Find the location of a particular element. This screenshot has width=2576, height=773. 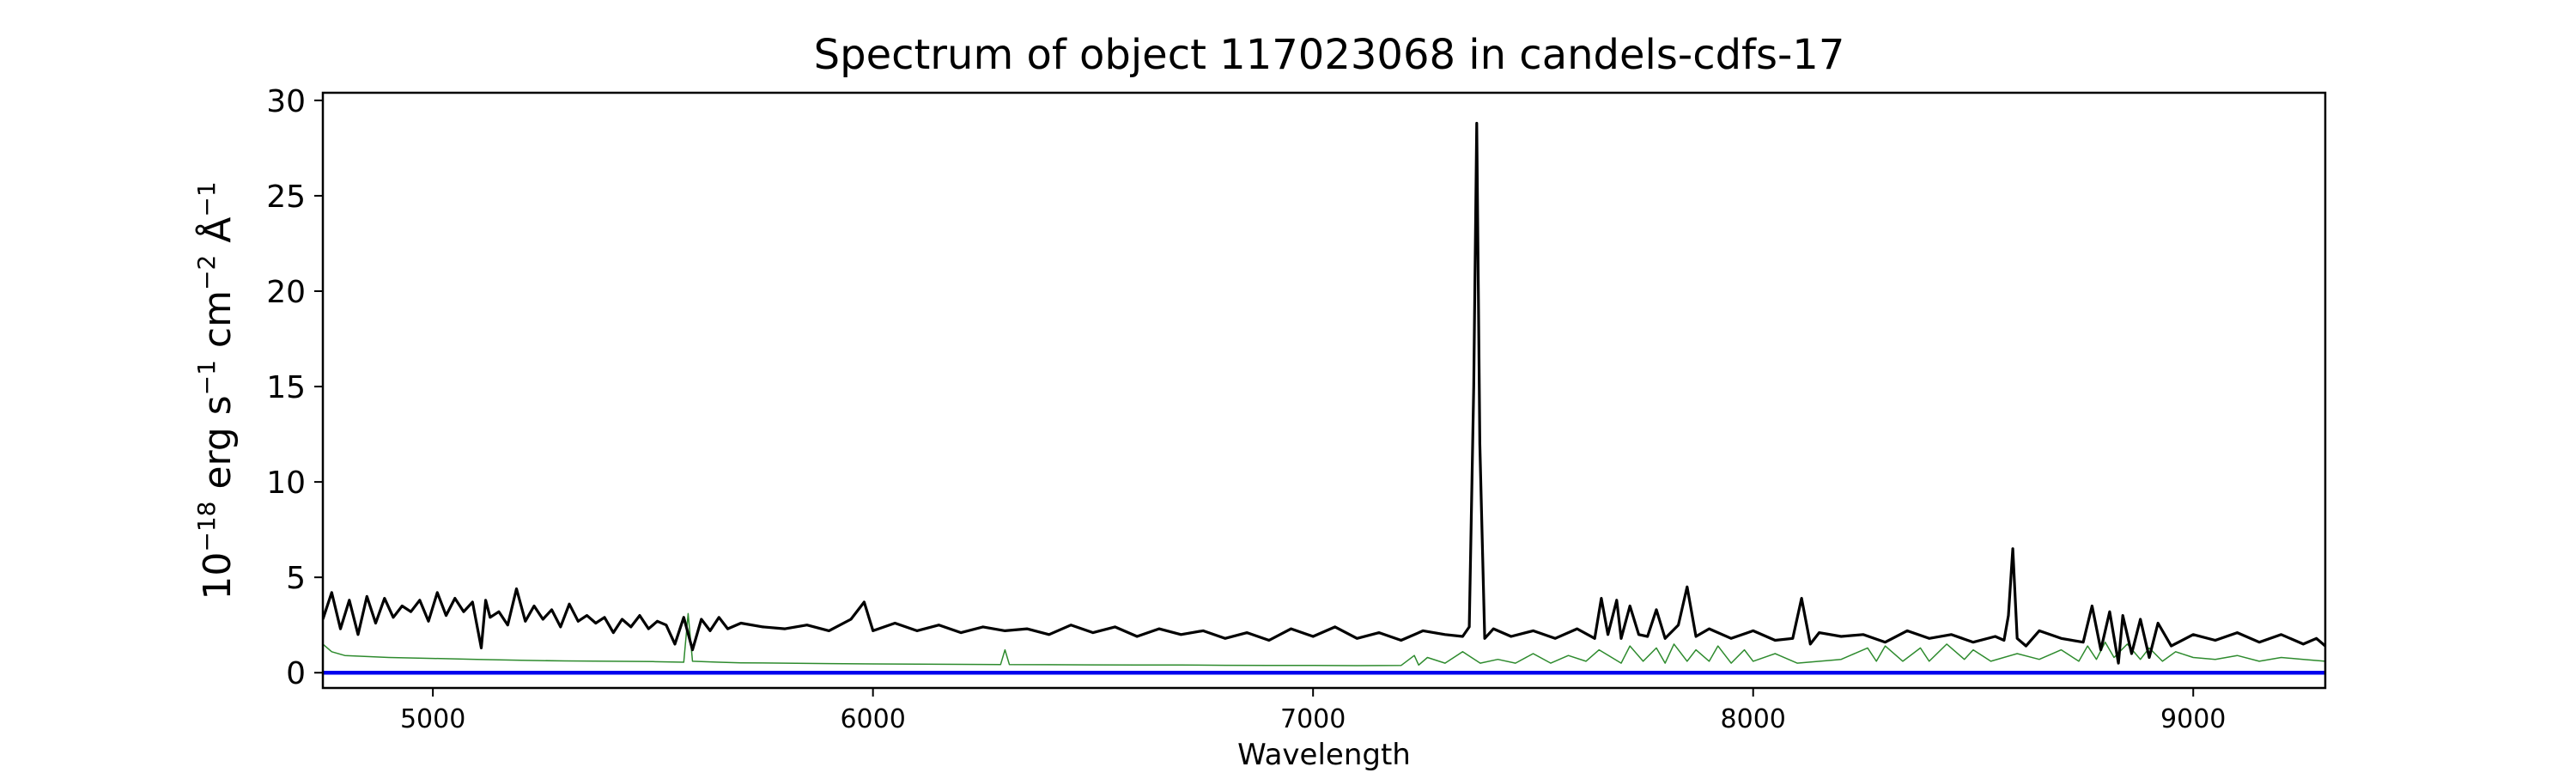

y-tick-label: 25 is located at coordinates (286, 197).